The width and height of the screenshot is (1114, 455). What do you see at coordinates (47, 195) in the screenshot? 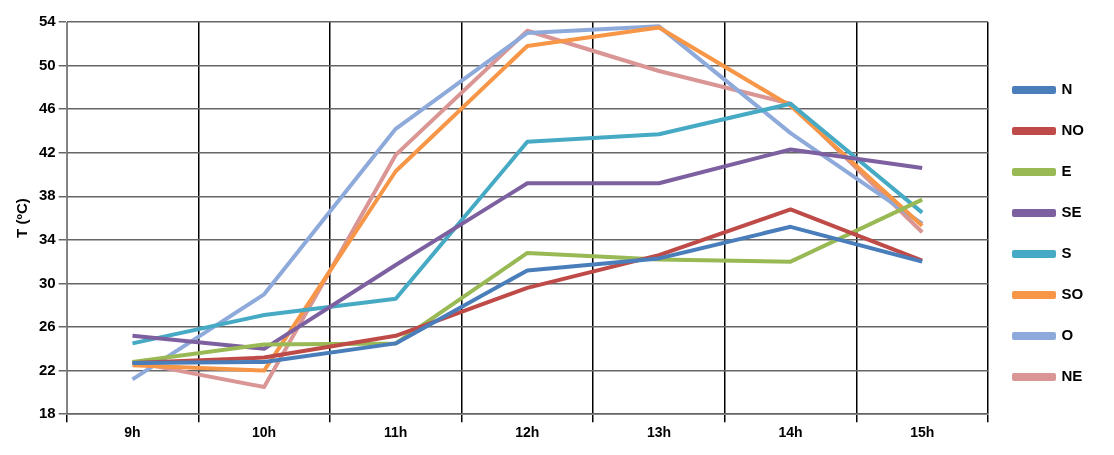
I see `y-tick-label: 38` at bounding box center [47, 195].